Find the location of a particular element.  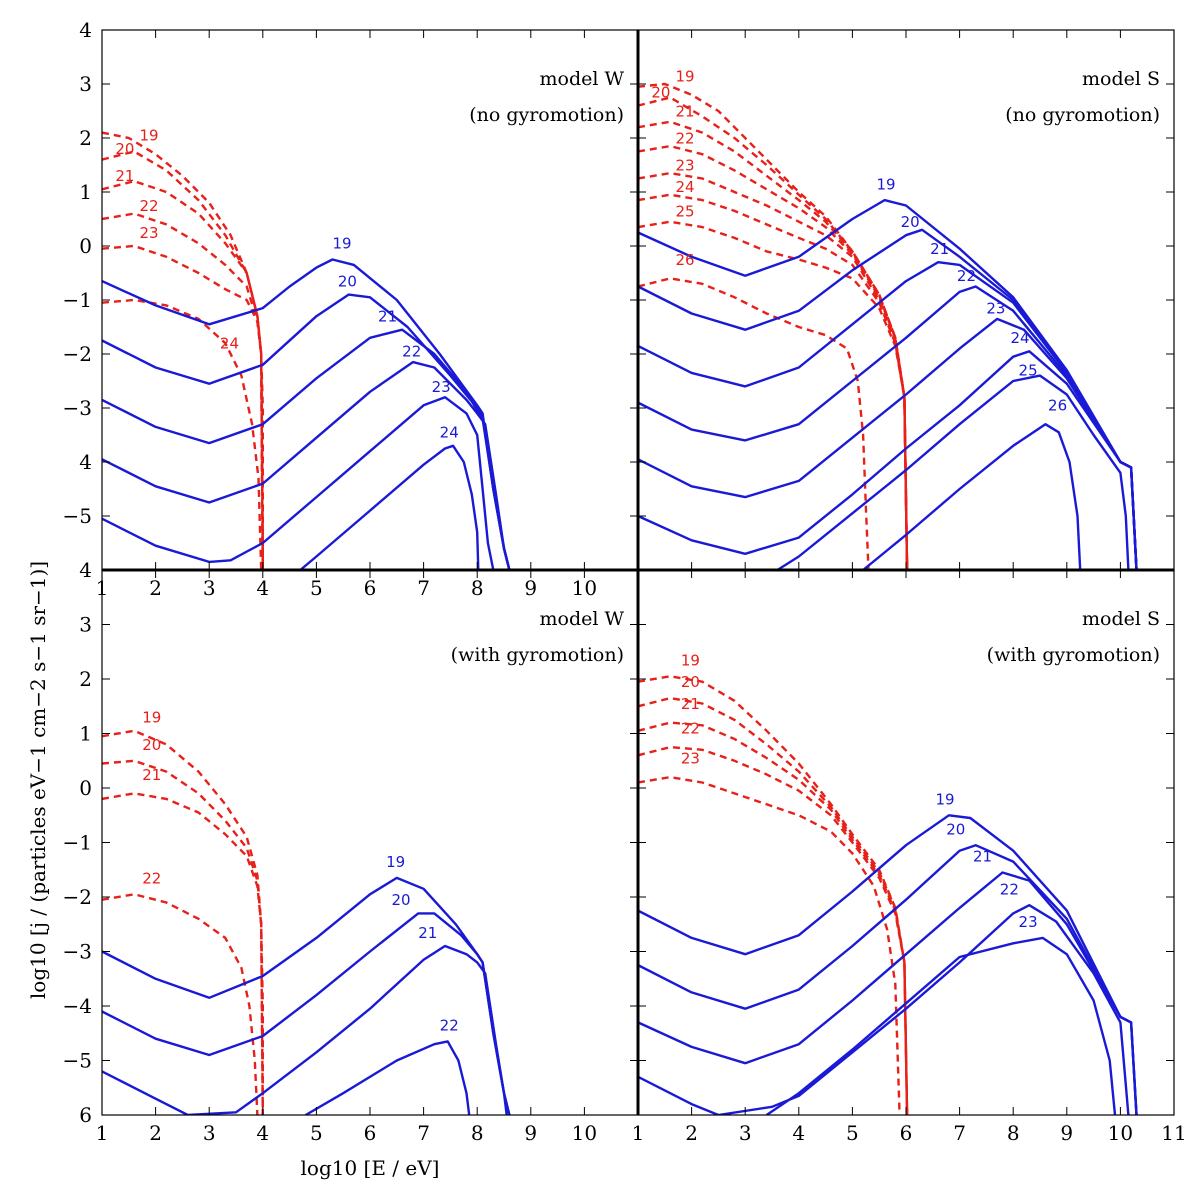

y-tick-label: −4 is located at coordinates (77, 1006).